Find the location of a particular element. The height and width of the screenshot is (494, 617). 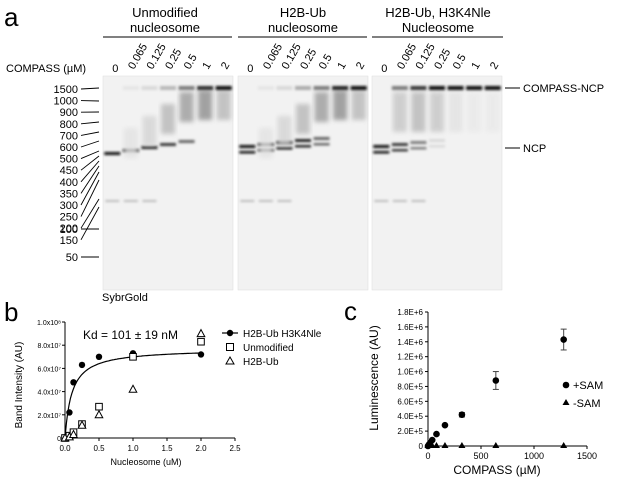

ladder-label: 400 is located at coordinates (69, 183).